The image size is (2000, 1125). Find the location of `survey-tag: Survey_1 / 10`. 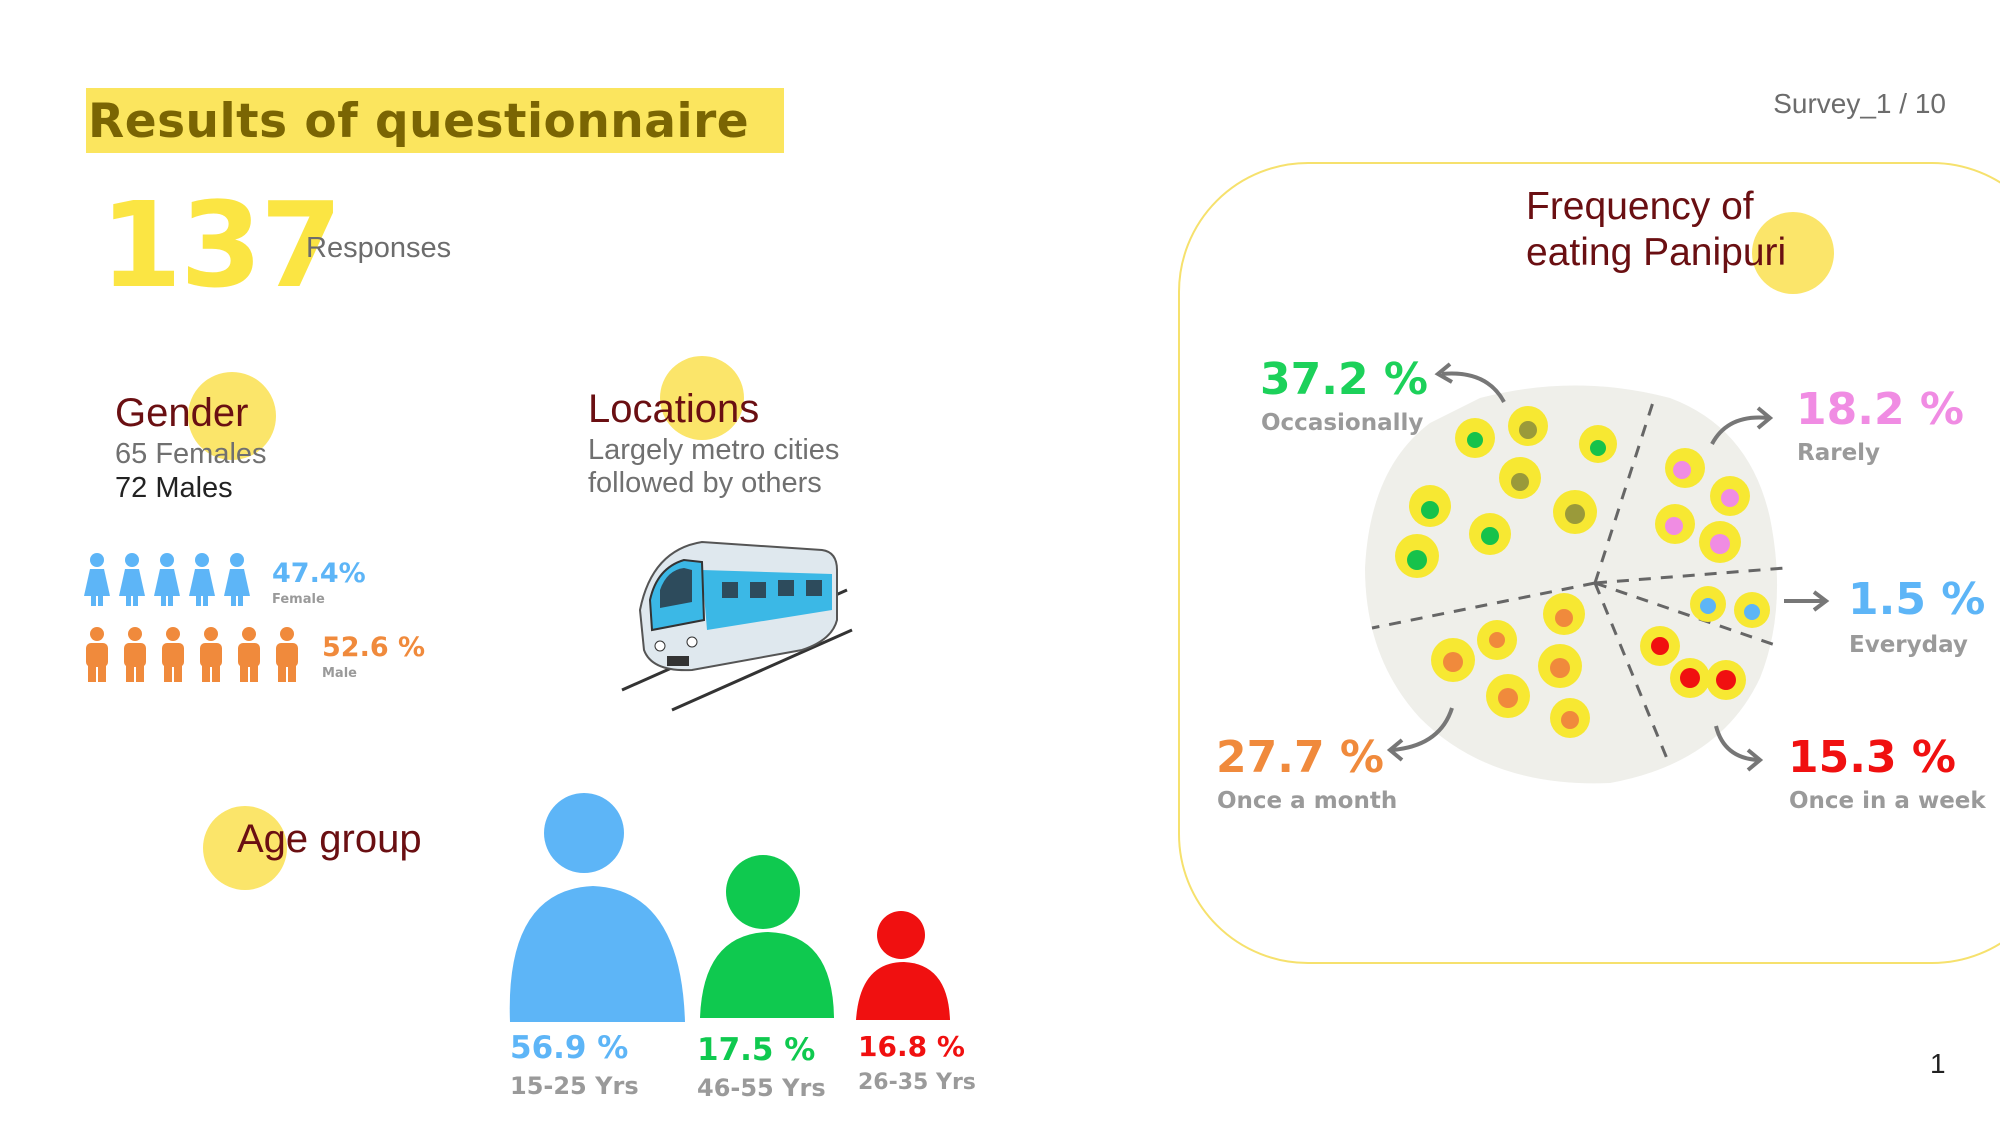

survey-tag: Survey_1 / 10 is located at coordinates (1859, 103).